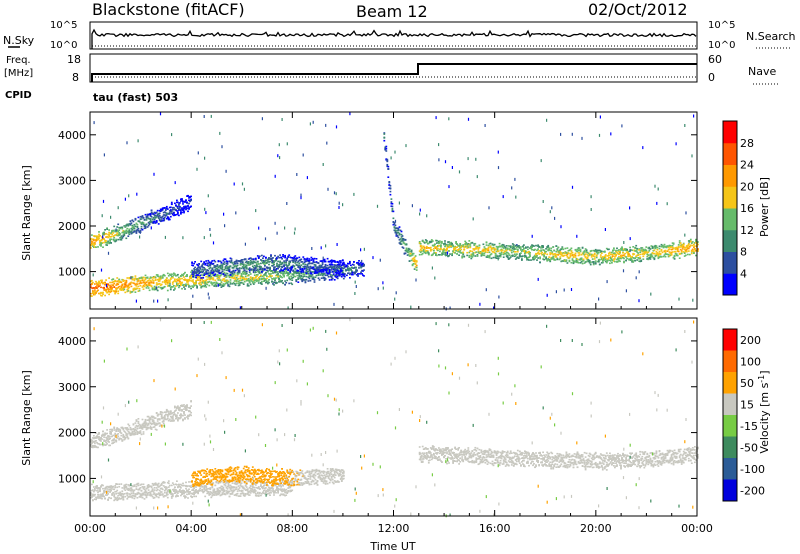  I want to click on colorbar-segment, so click(730, 175).